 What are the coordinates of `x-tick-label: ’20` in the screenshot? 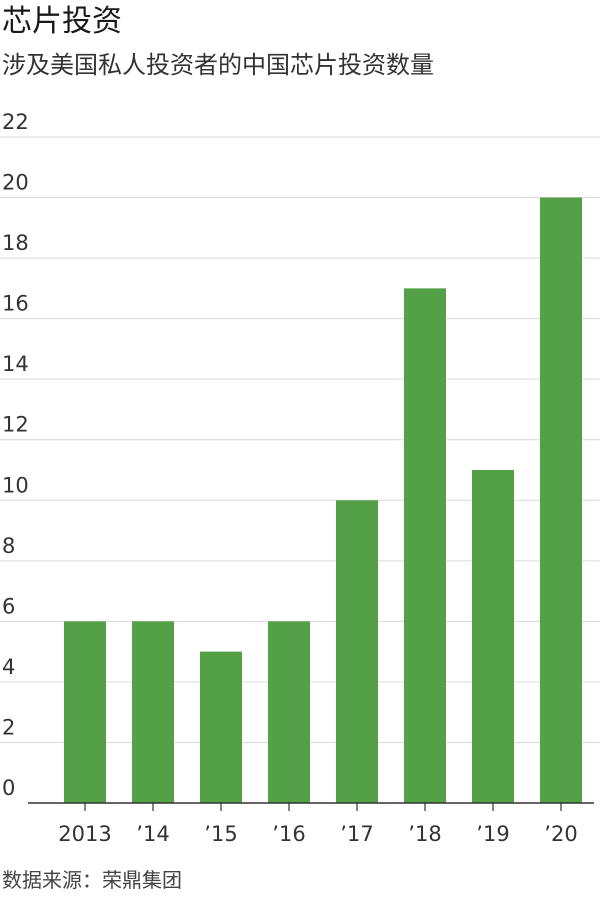 It's located at (560, 834).